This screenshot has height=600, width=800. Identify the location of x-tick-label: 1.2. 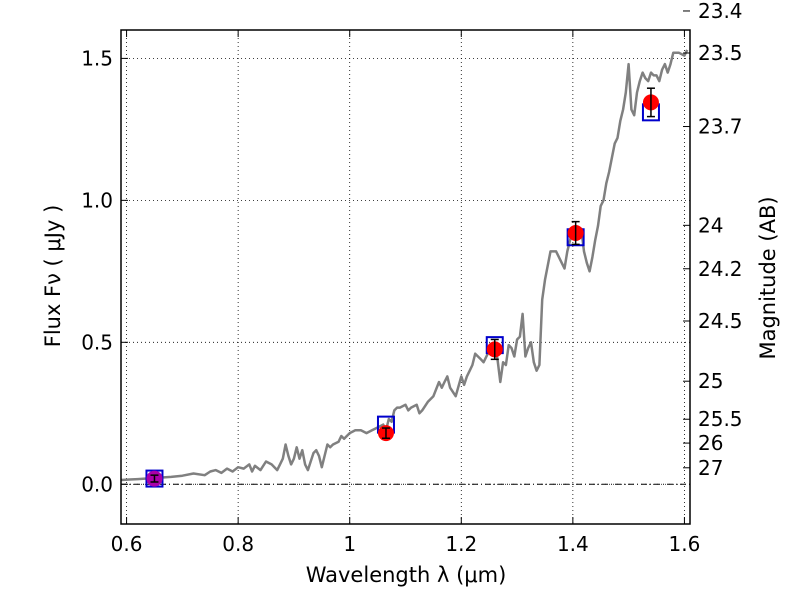
(461, 544).